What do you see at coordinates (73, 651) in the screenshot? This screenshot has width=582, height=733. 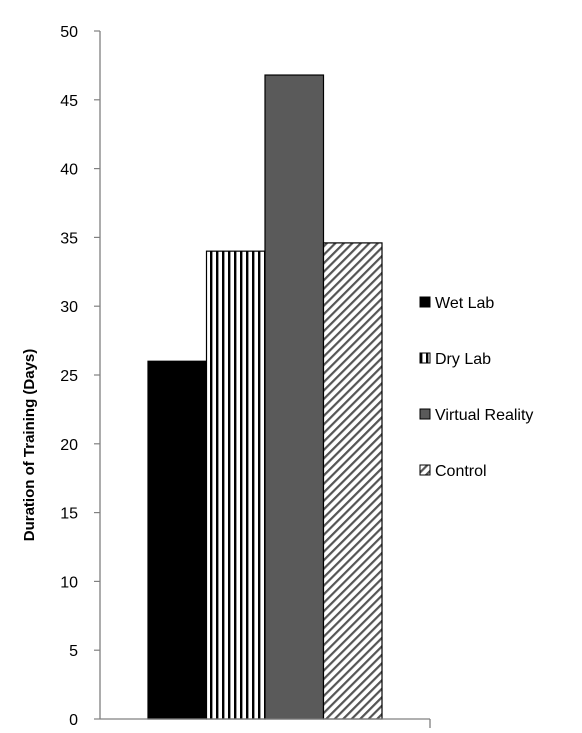 I see `y-tick-label-1: 5` at bounding box center [73, 651].